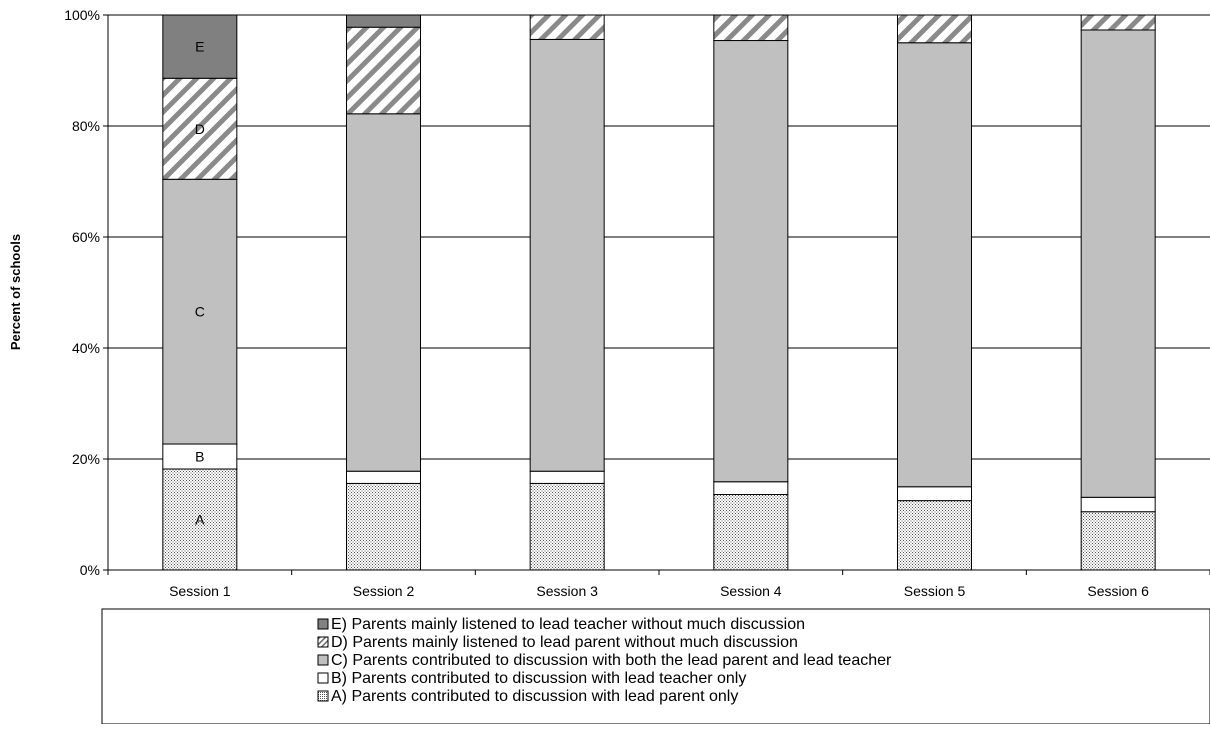  What do you see at coordinates (384, 591) in the screenshot?
I see `x-tick-label: Session 2` at bounding box center [384, 591].